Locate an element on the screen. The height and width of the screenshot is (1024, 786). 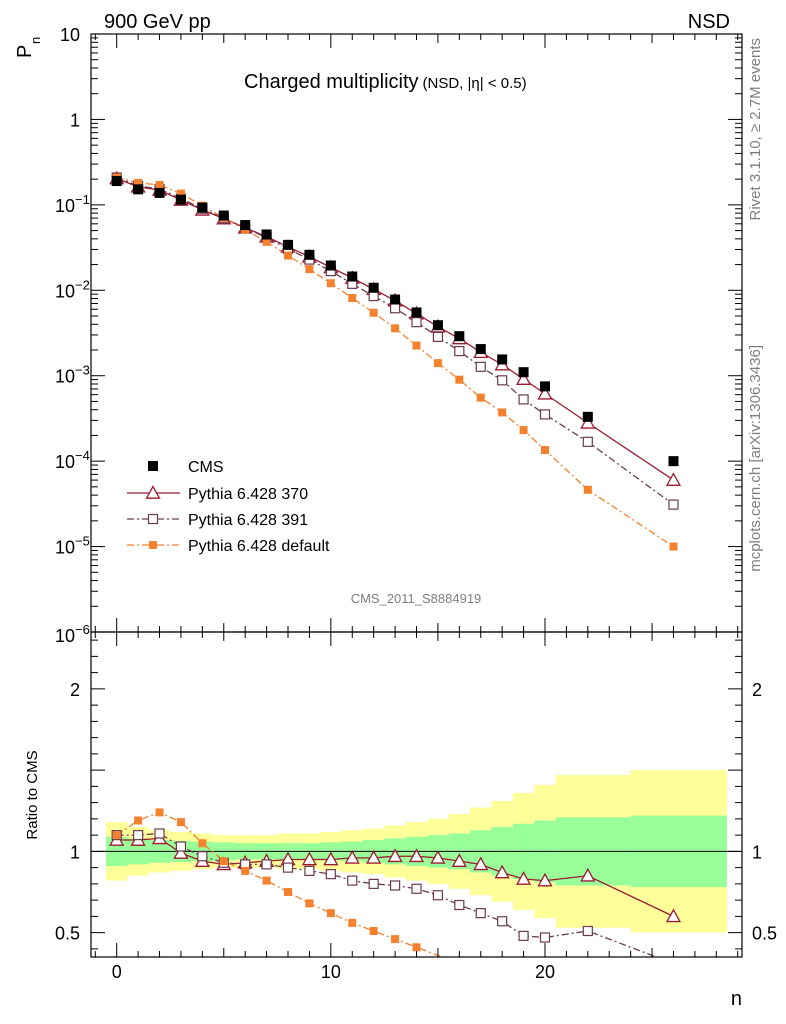
y-tick-exp--1: −1 is located at coordinates (82, 199).